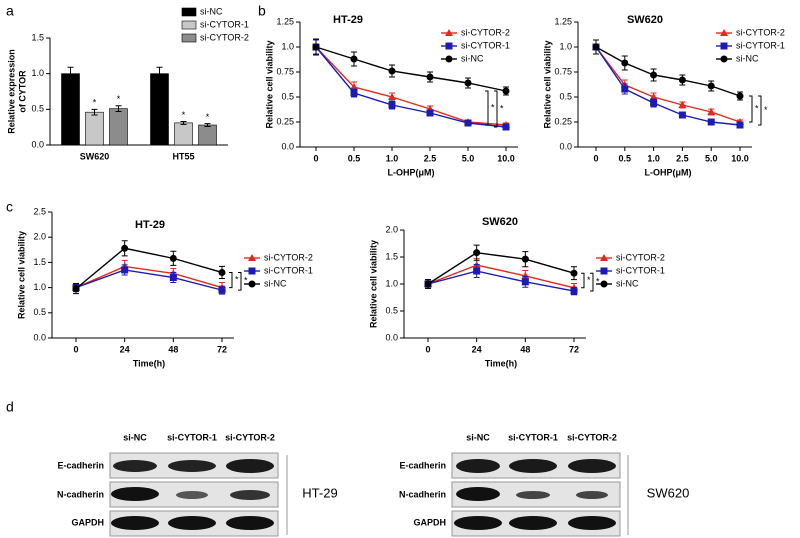  What do you see at coordinates (645, 20) in the screenshot?
I see `chart-title: SW620` at bounding box center [645, 20].